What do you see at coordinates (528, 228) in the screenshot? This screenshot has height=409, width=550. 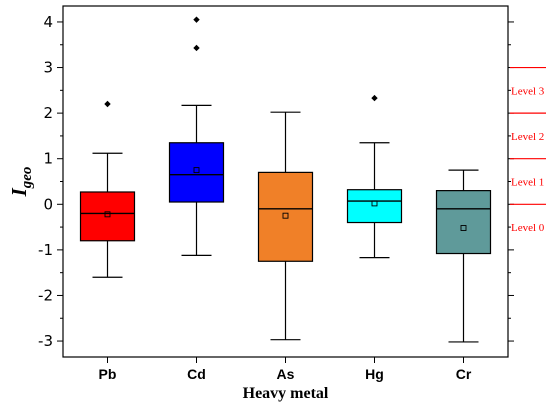 I see `level-label: Level 0` at bounding box center [528, 228].